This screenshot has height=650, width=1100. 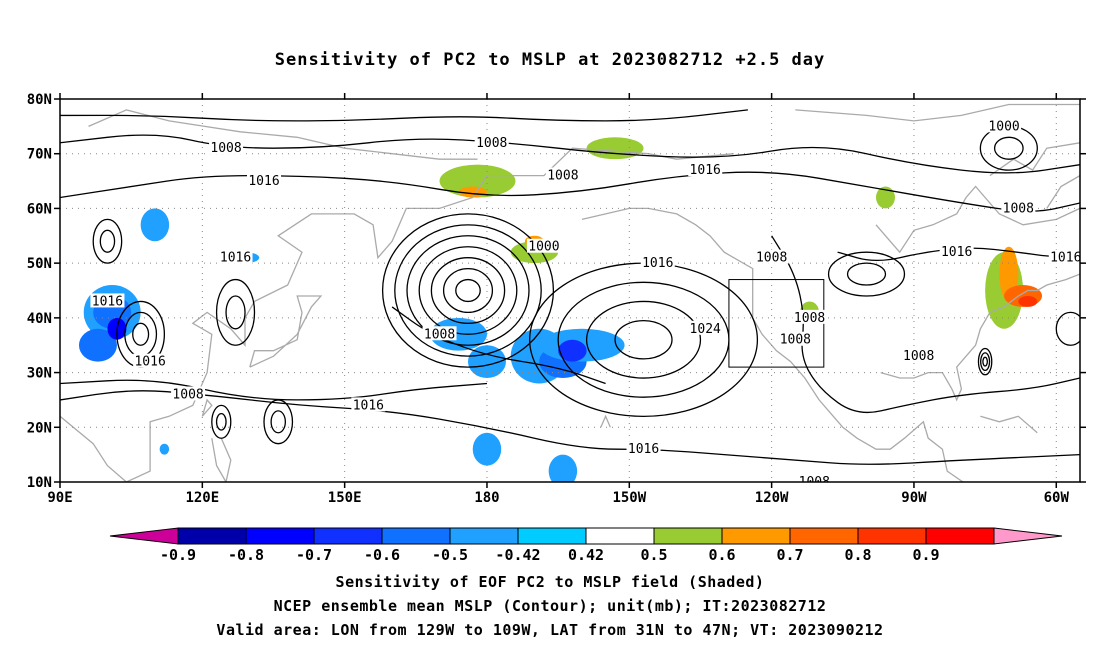 I want to click on lon-label: 90W, so click(x=914, y=498).